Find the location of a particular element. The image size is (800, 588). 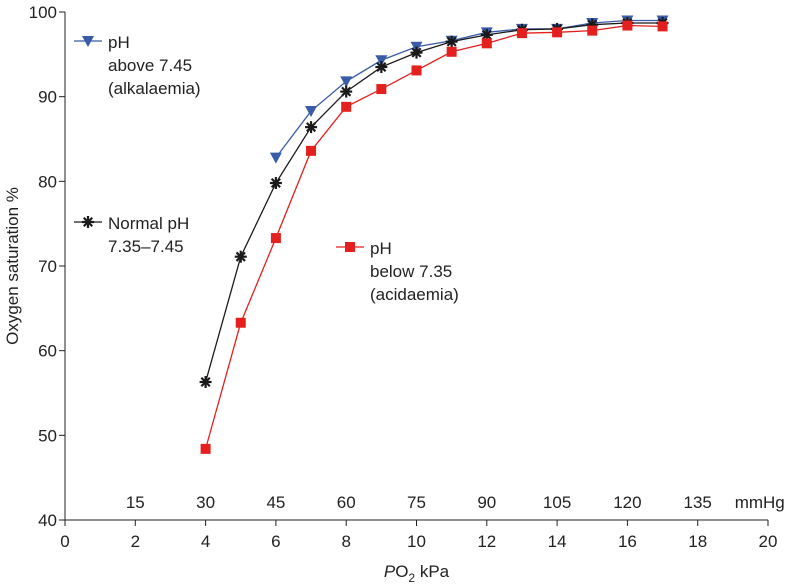

x-tick-label: 6 is located at coordinates (275, 541).